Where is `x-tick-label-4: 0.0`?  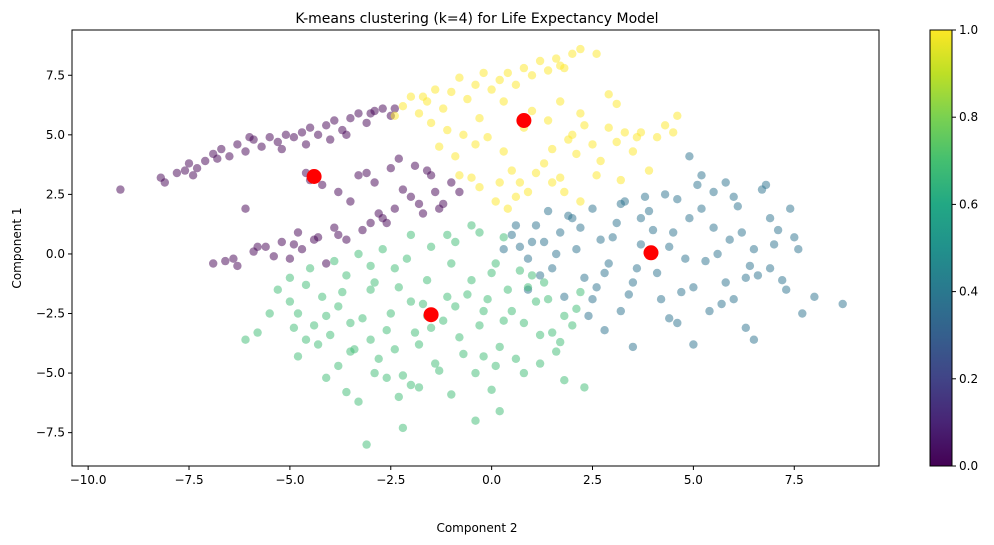
x-tick-label-4: 0.0 is located at coordinates (491, 480).